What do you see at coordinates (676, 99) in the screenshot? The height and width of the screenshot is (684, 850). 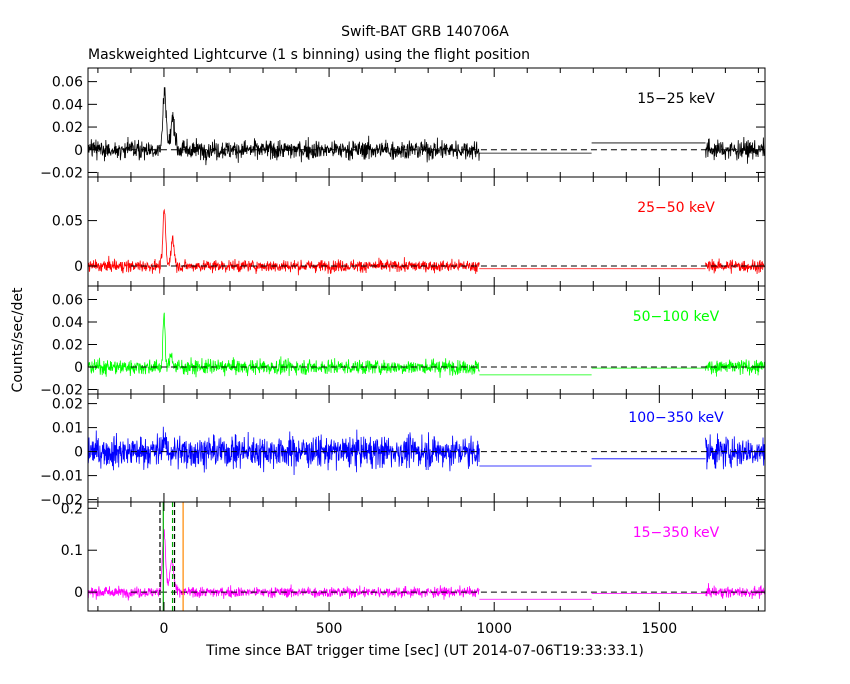 I see `band-label: 15−25 keV` at bounding box center [676, 99].